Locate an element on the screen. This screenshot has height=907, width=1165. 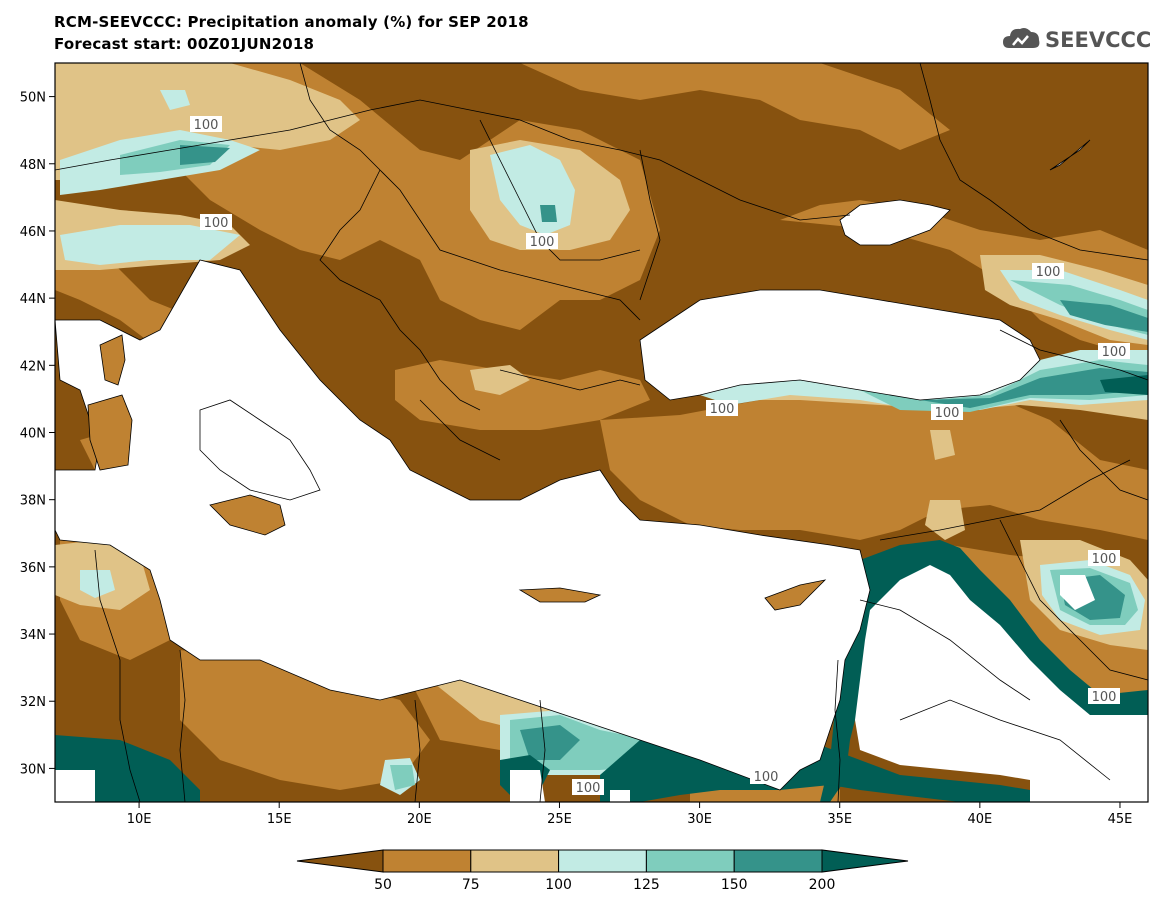
logo-text: SEEVCCC is located at coordinates (1098, 40).